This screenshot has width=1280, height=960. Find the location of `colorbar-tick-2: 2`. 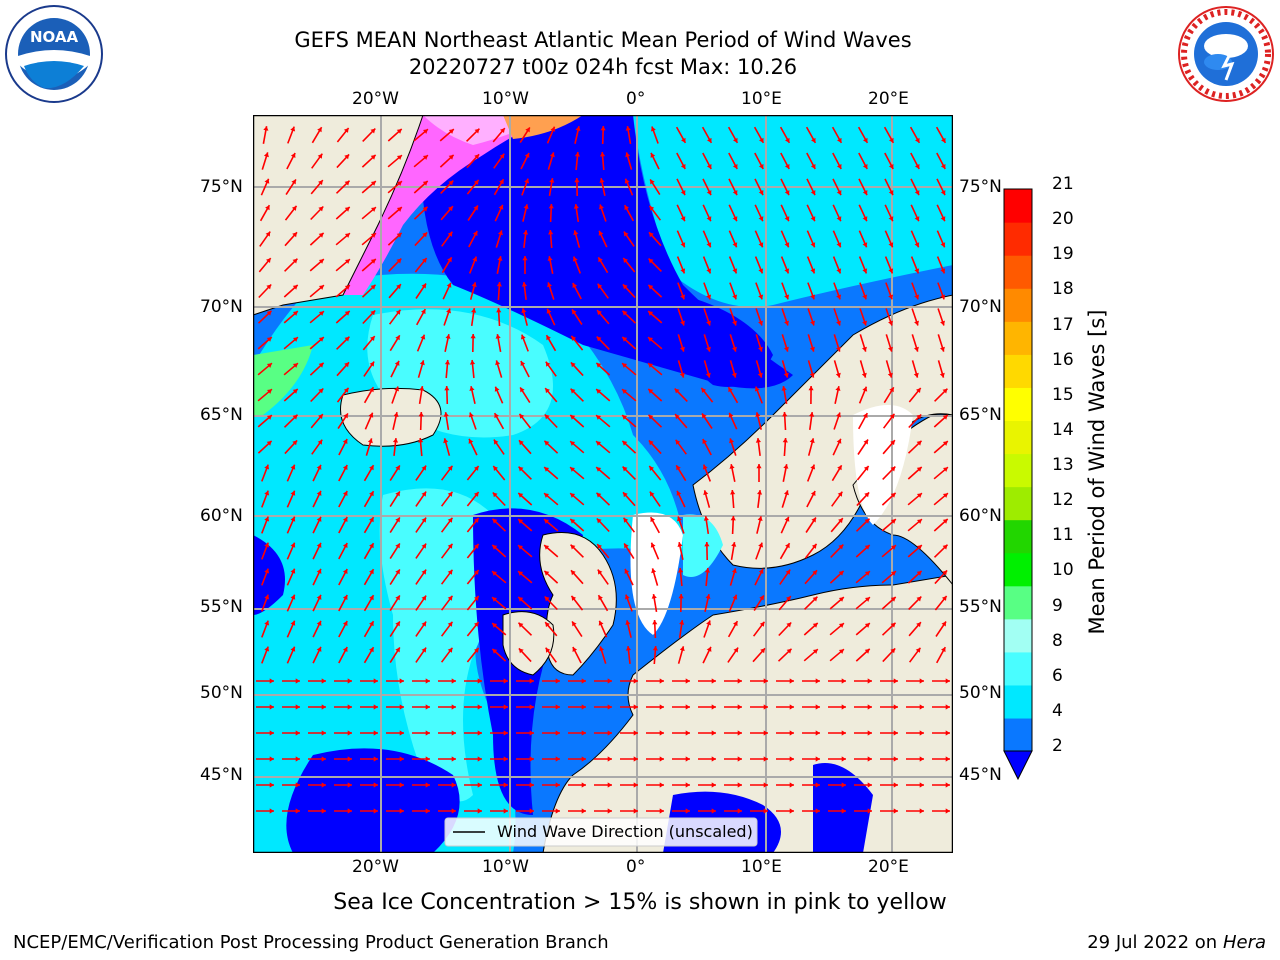

colorbar-tick-2: 2 is located at coordinates (1057, 746).